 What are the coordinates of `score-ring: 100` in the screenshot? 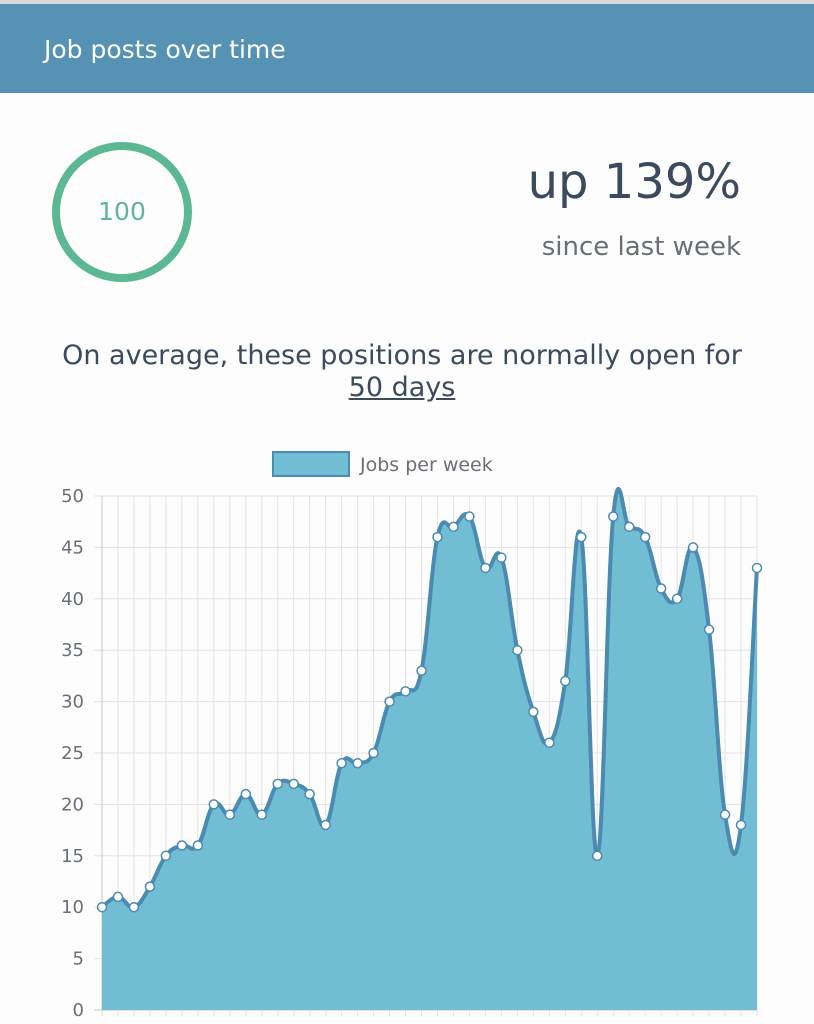 It's located at (122, 212).